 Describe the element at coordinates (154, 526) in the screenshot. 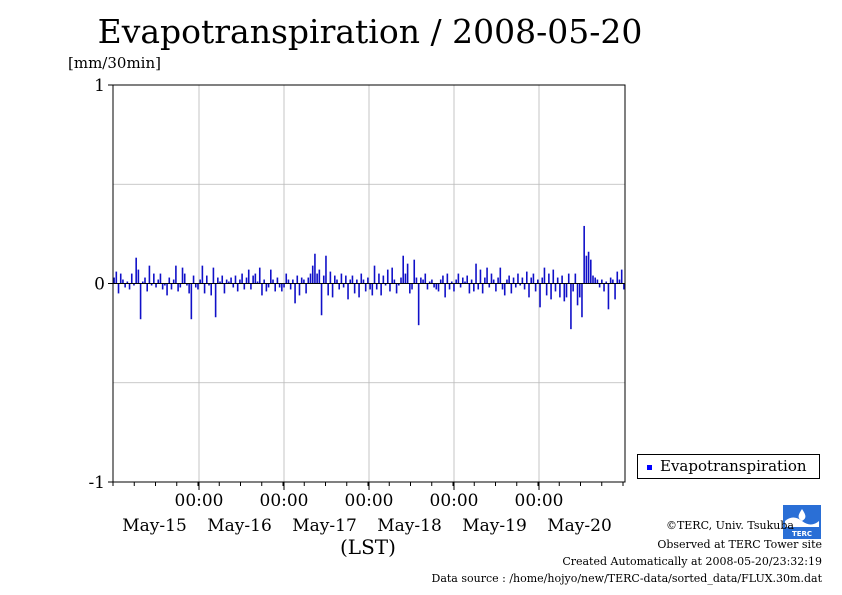

I see `date-tick-label: May-15` at that location.